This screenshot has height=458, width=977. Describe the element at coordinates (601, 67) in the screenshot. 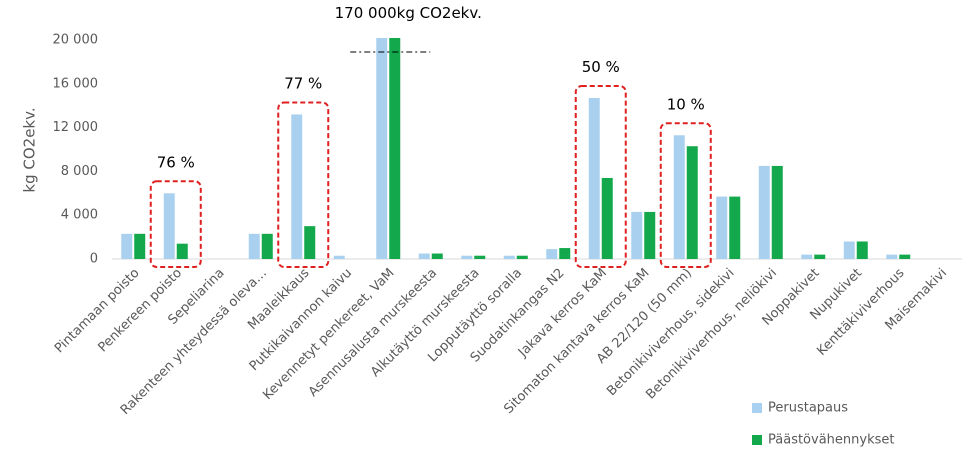

I see `annotation: 50 %` at that location.